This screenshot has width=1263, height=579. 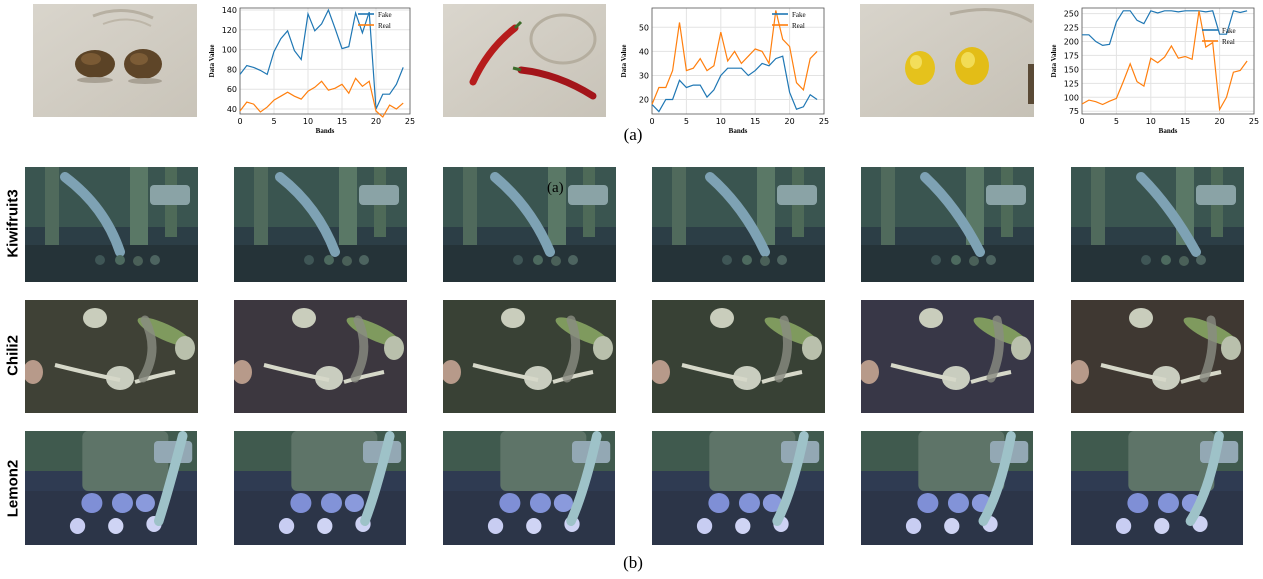 I want to click on photo-kiwifruit-pair, so click(x=115, y=60).